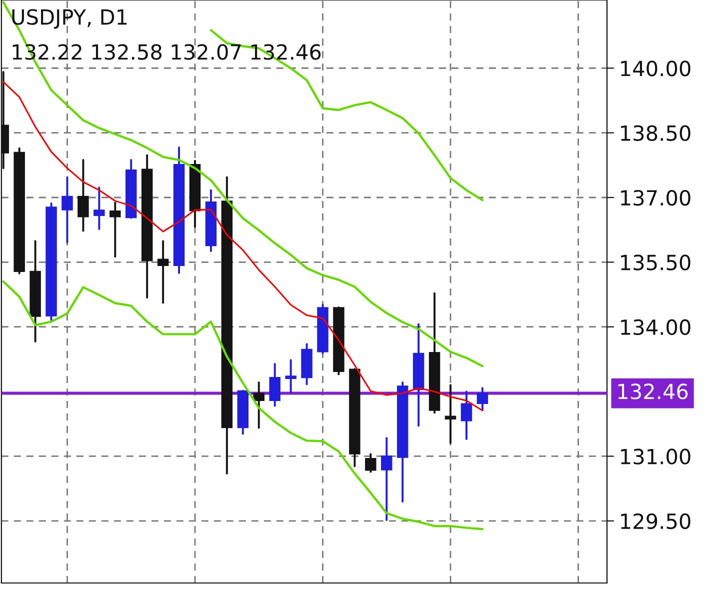 The width and height of the screenshot is (720, 593). Describe the element at coordinates (655, 68) in the screenshot. I see `y-tick-label: 140.00` at that location.